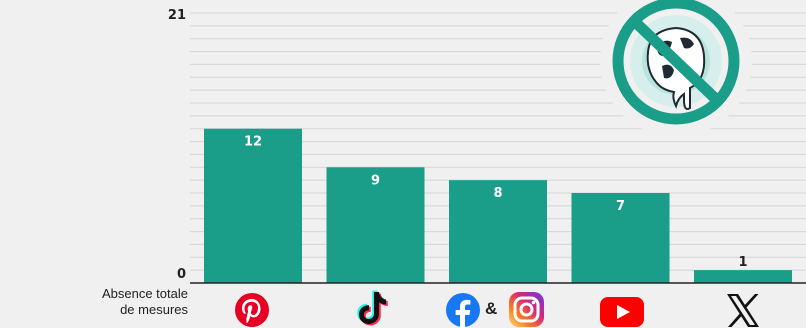 The image size is (806, 328). What do you see at coordinates (742, 262) in the screenshot?
I see `bar-value-label: 1` at bounding box center [742, 262].